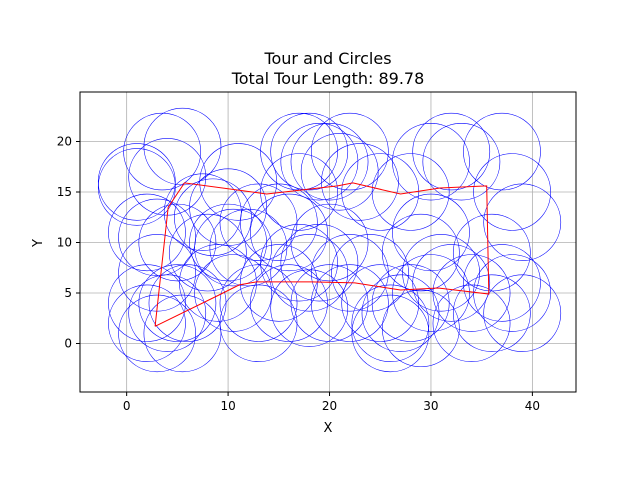  Describe the element at coordinates (64, 141) in the screenshot. I see `y-tick-label: 20` at that location.